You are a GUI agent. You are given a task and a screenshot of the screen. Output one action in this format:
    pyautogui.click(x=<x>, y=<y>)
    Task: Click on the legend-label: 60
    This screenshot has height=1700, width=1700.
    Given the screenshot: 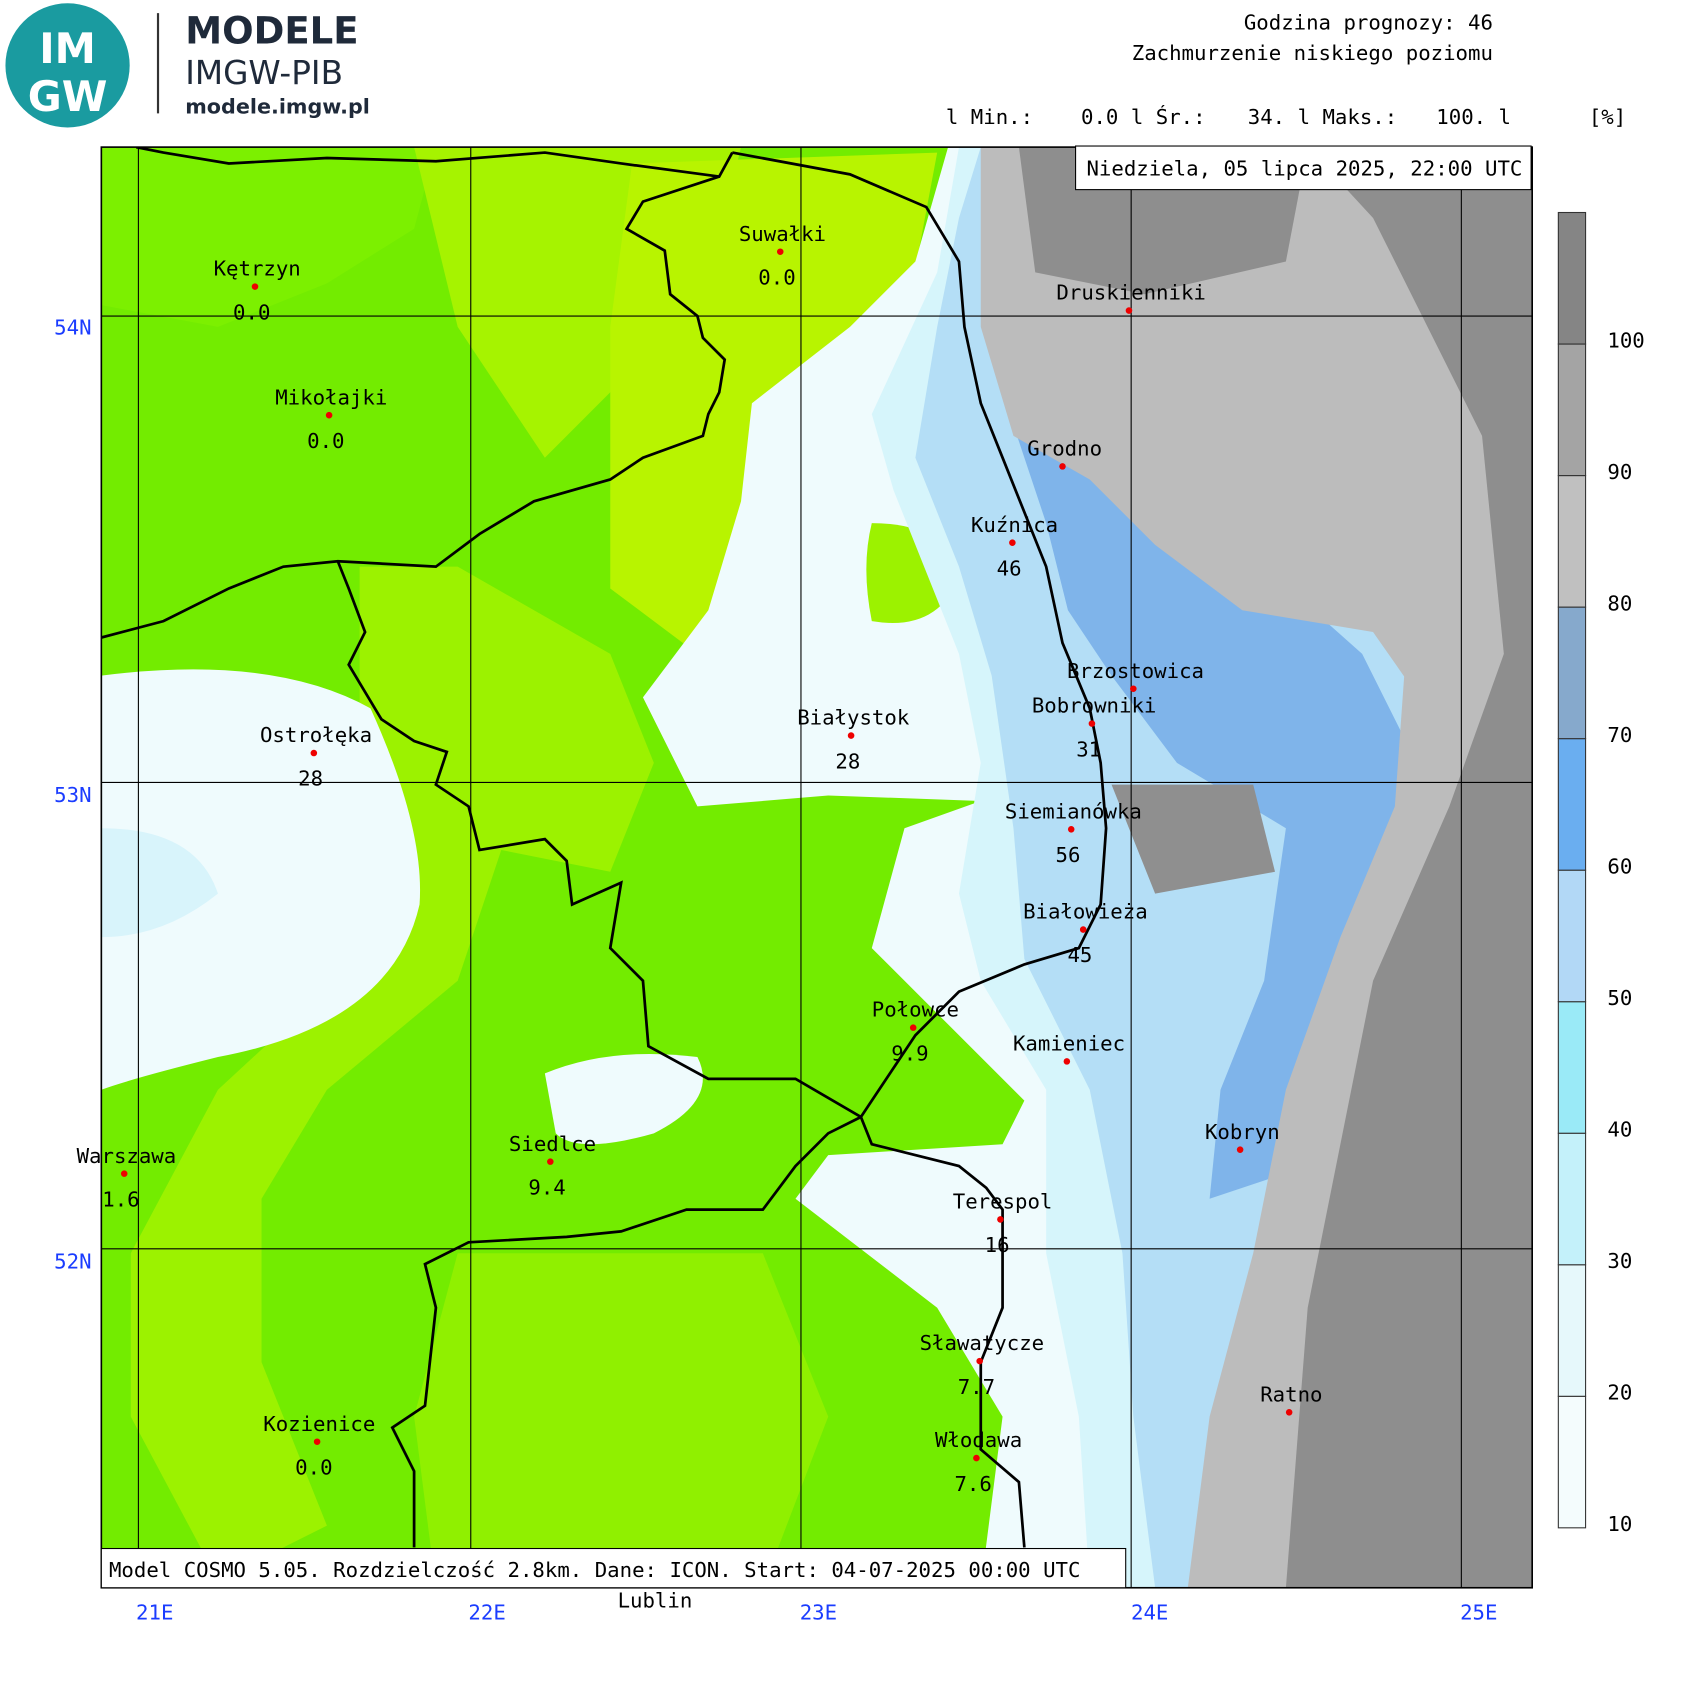 What is the action you would take?
    pyautogui.click(x=1619, y=866)
    